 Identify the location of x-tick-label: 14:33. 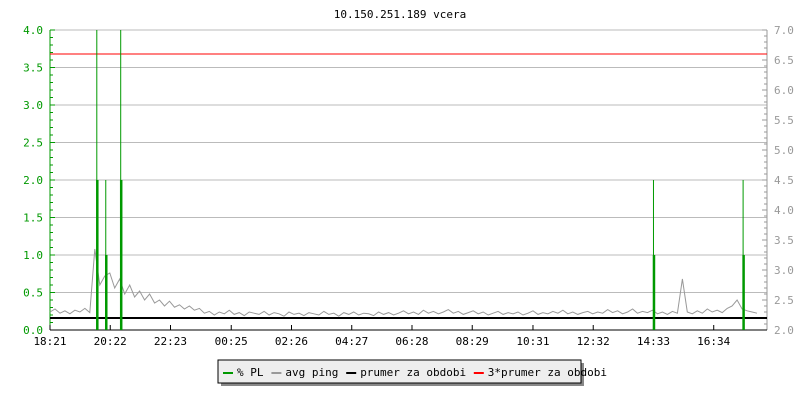
(653, 341).